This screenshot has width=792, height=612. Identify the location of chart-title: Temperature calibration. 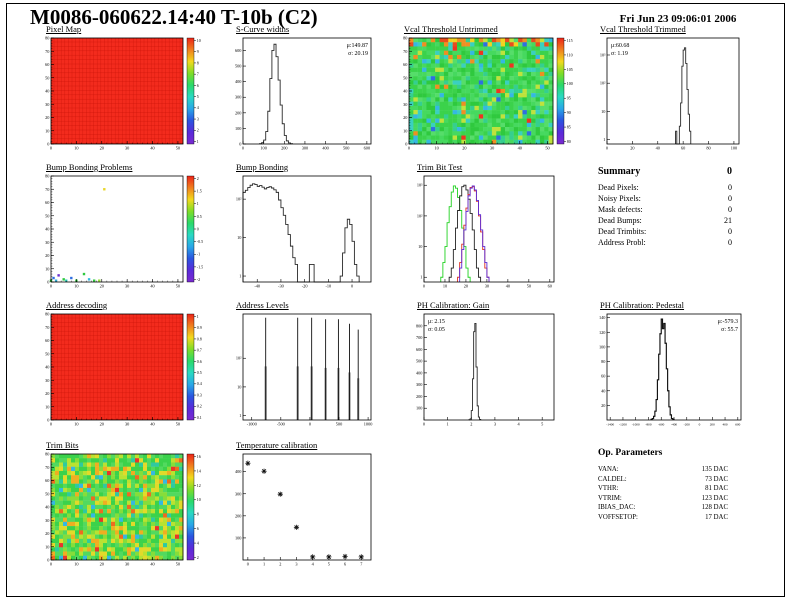
(277, 445).